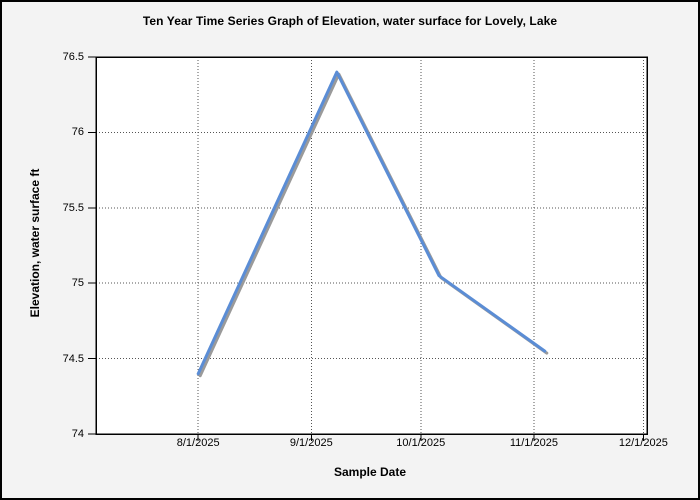  What do you see at coordinates (421, 443) in the screenshot?
I see `x-tick-label: 10/1/2025` at bounding box center [421, 443].